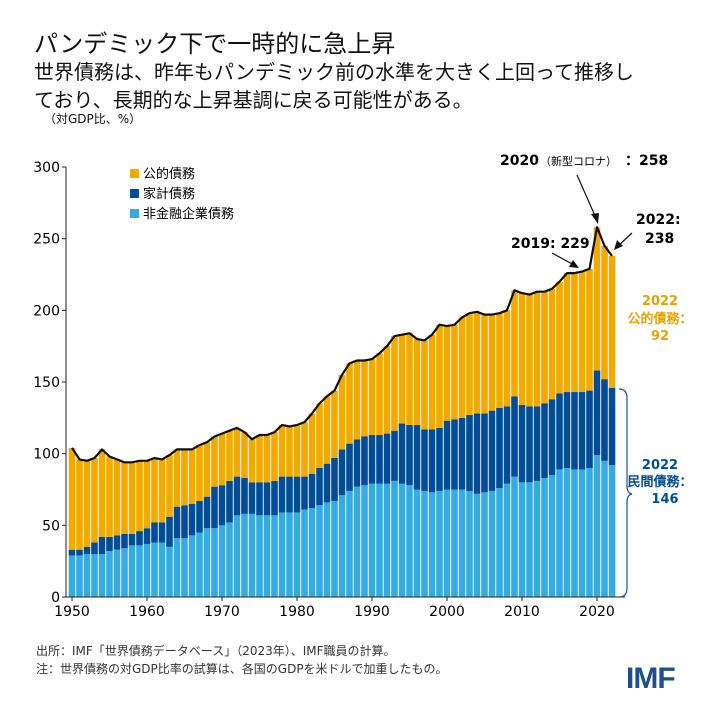 The image size is (720, 720). What do you see at coordinates (222, 612) in the screenshot?
I see `x-tick-label: 1970` at bounding box center [222, 612].